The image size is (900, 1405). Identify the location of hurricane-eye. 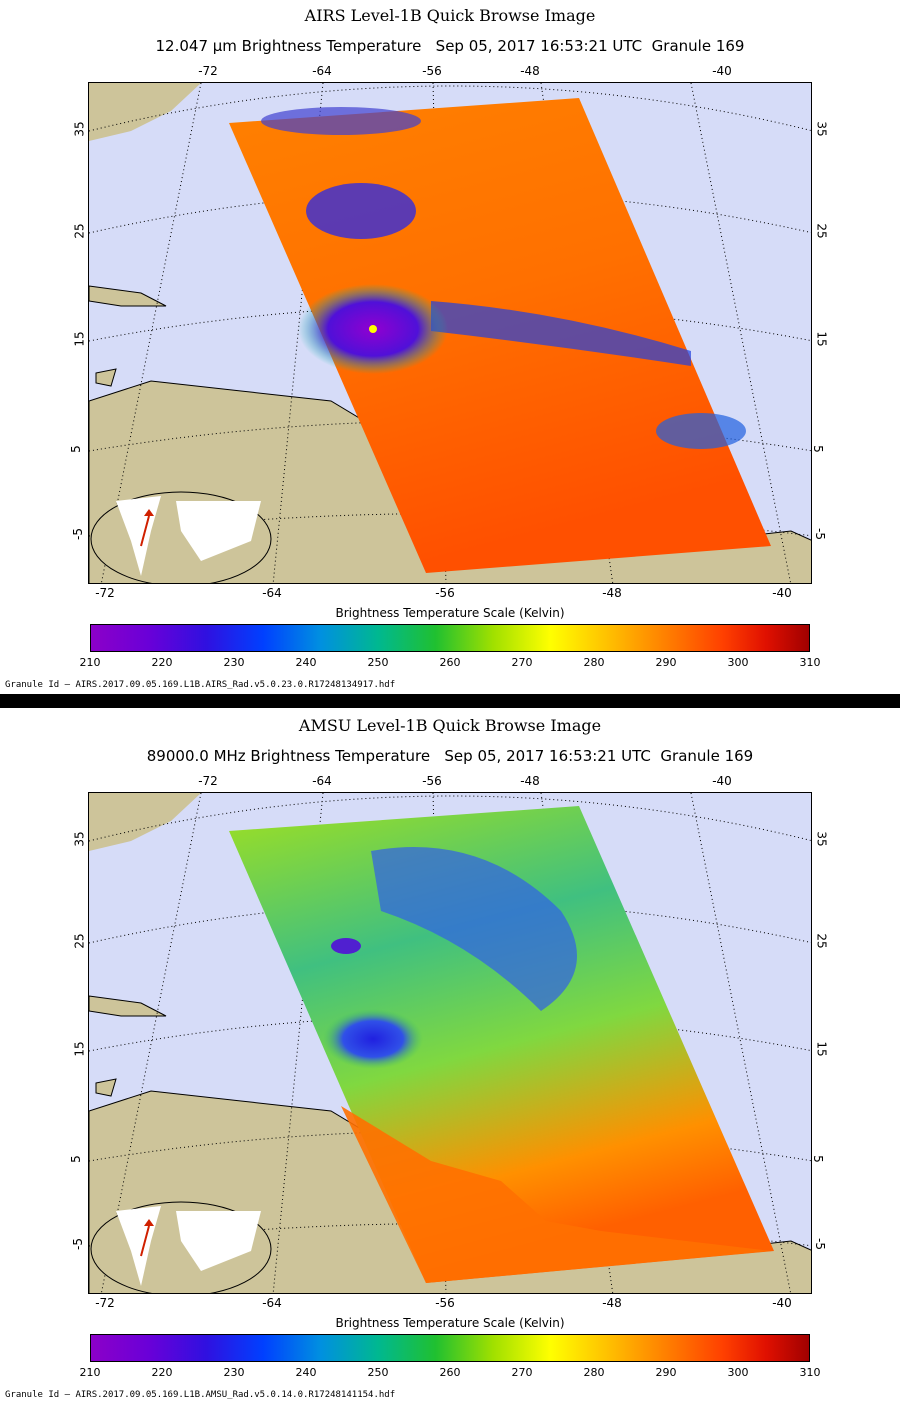
(373, 329).